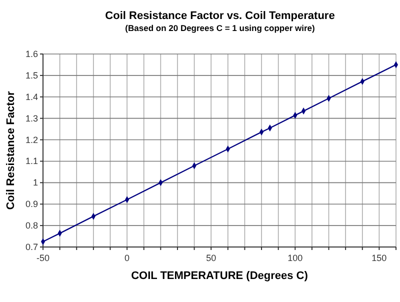  Describe the element at coordinates (379, 258) in the screenshot. I see `x-tick-label: 150` at that location.